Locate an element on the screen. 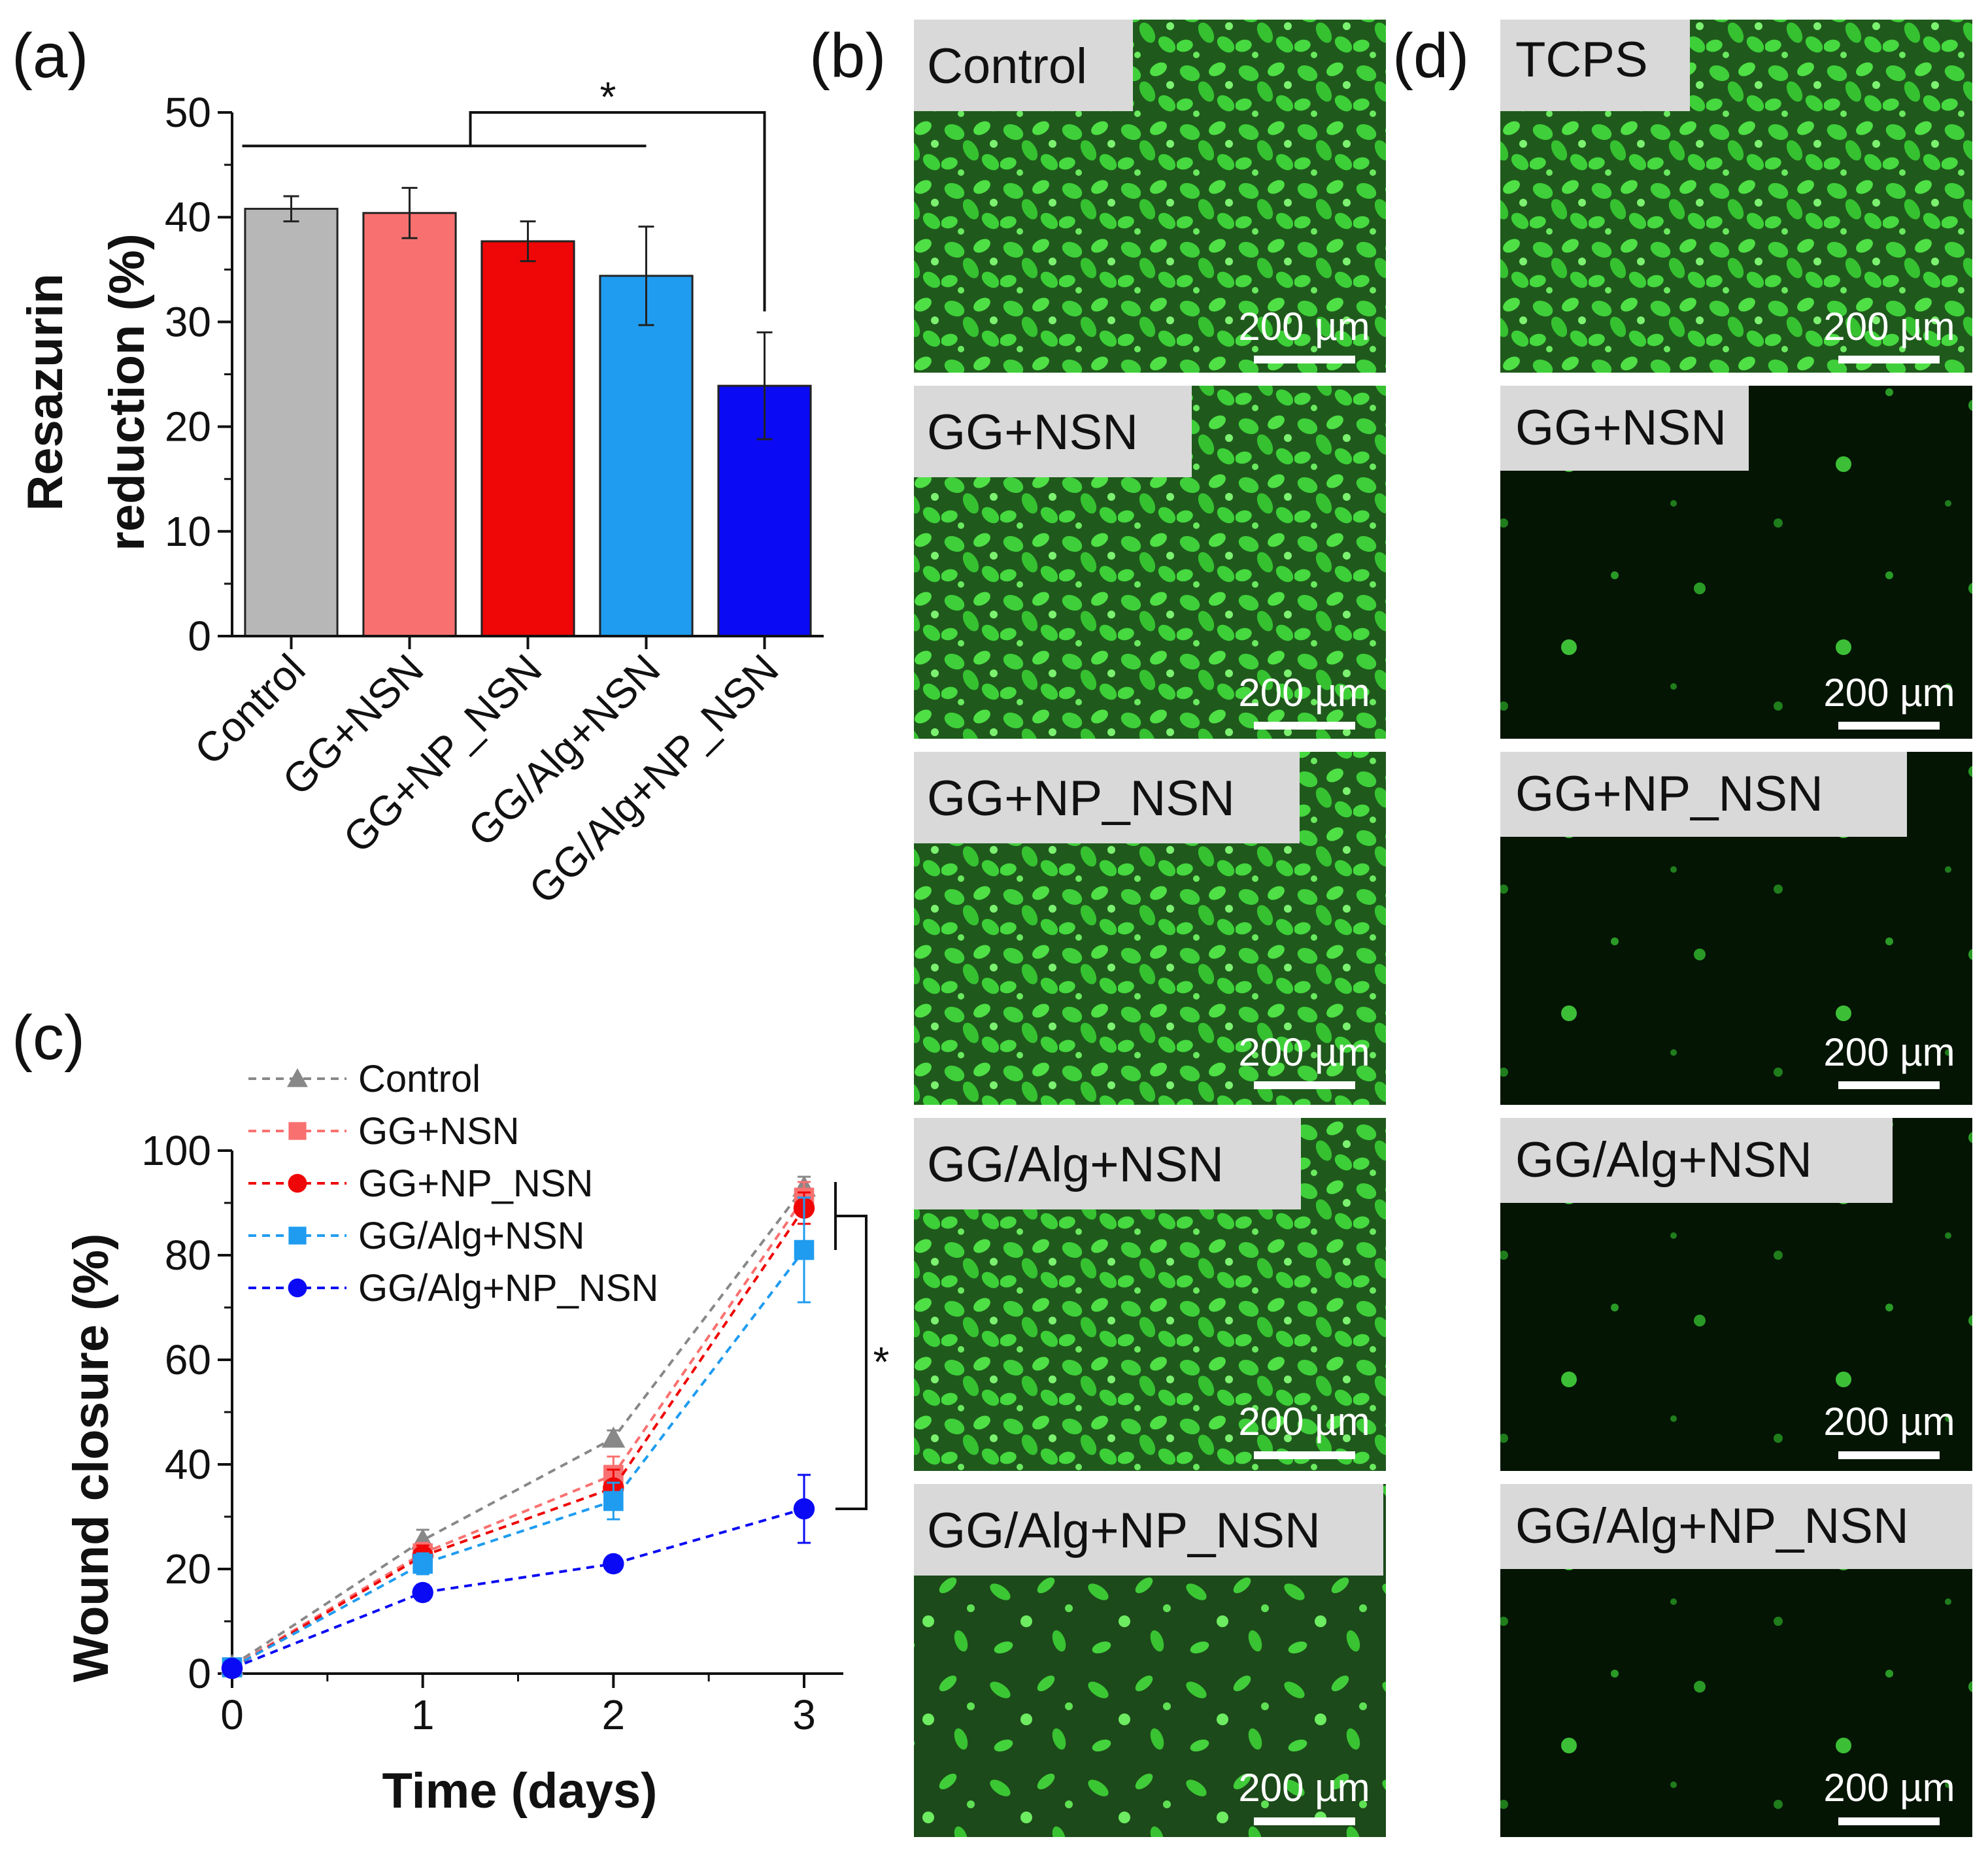 This screenshot has width=1988, height=1856. x-tick-label: 2 is located at coordinates (614, 1715).